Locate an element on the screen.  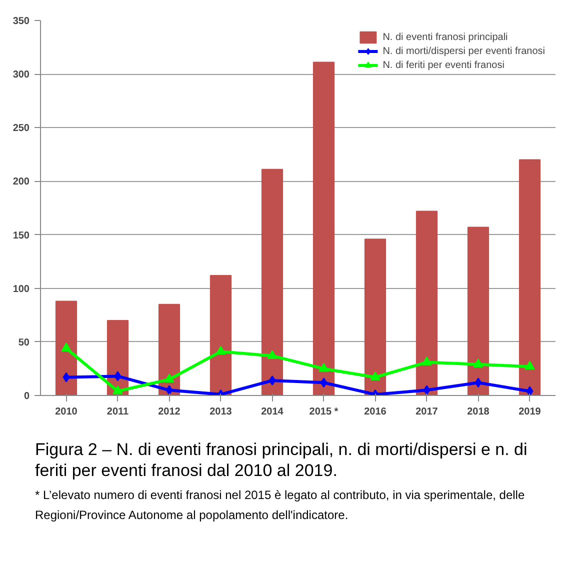
legend-label: N. di morti/dispersi per eventi franosi is located at coordinates (463, 51).